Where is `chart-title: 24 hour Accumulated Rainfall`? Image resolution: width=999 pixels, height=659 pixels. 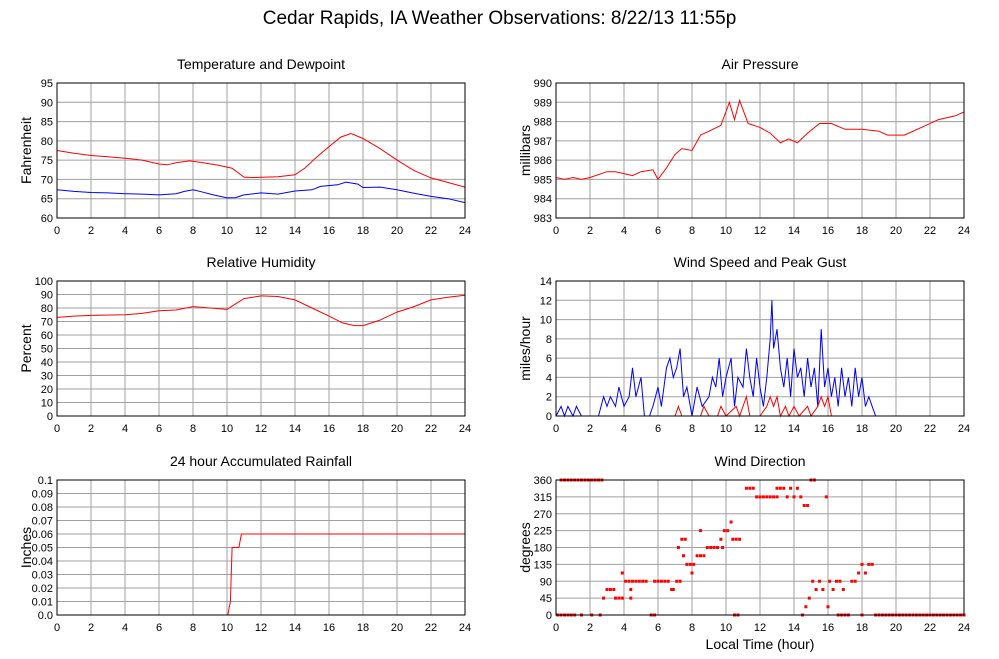 chart-title: 24 hour Accumulated Rainfall is located at coordinates (261, 461).